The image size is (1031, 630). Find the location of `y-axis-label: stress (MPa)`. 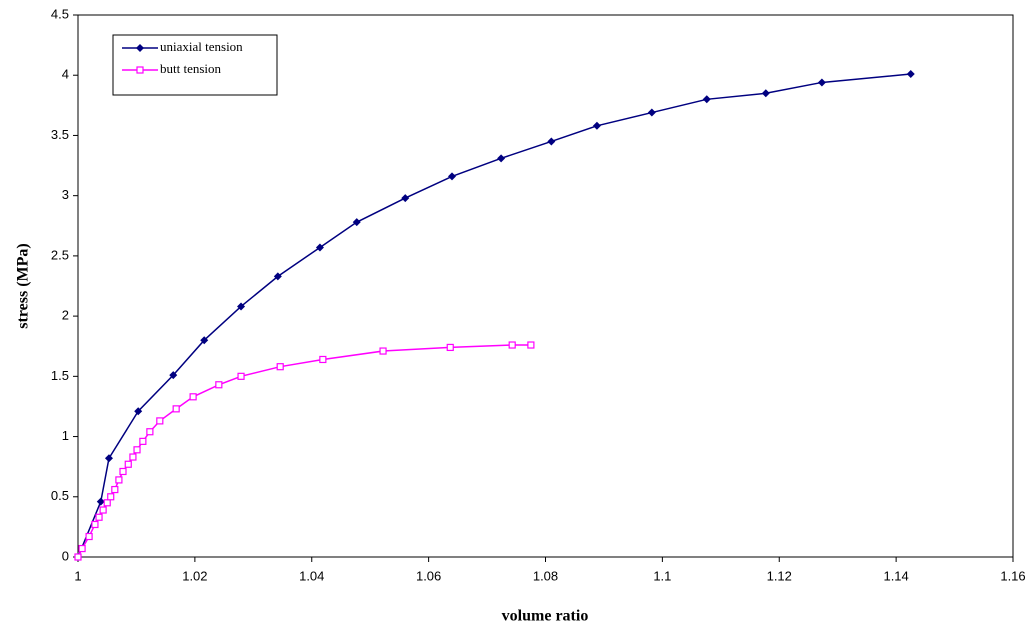

y-axis-label: stress (MPa) is located at coordinates (23, 285).